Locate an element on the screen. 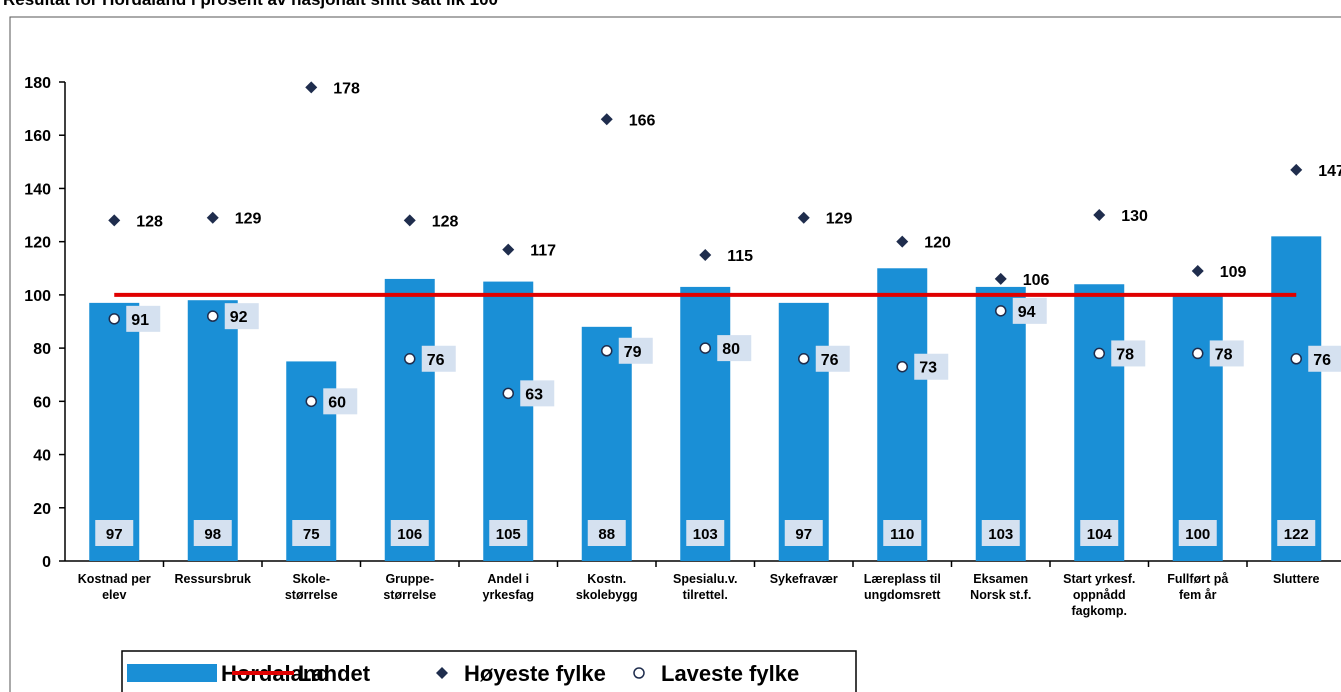 The height and width of the screenshot is (692, 1341). x-tick-label: Eksamen Norsk st.f. is located at coordinates (1000, 587).